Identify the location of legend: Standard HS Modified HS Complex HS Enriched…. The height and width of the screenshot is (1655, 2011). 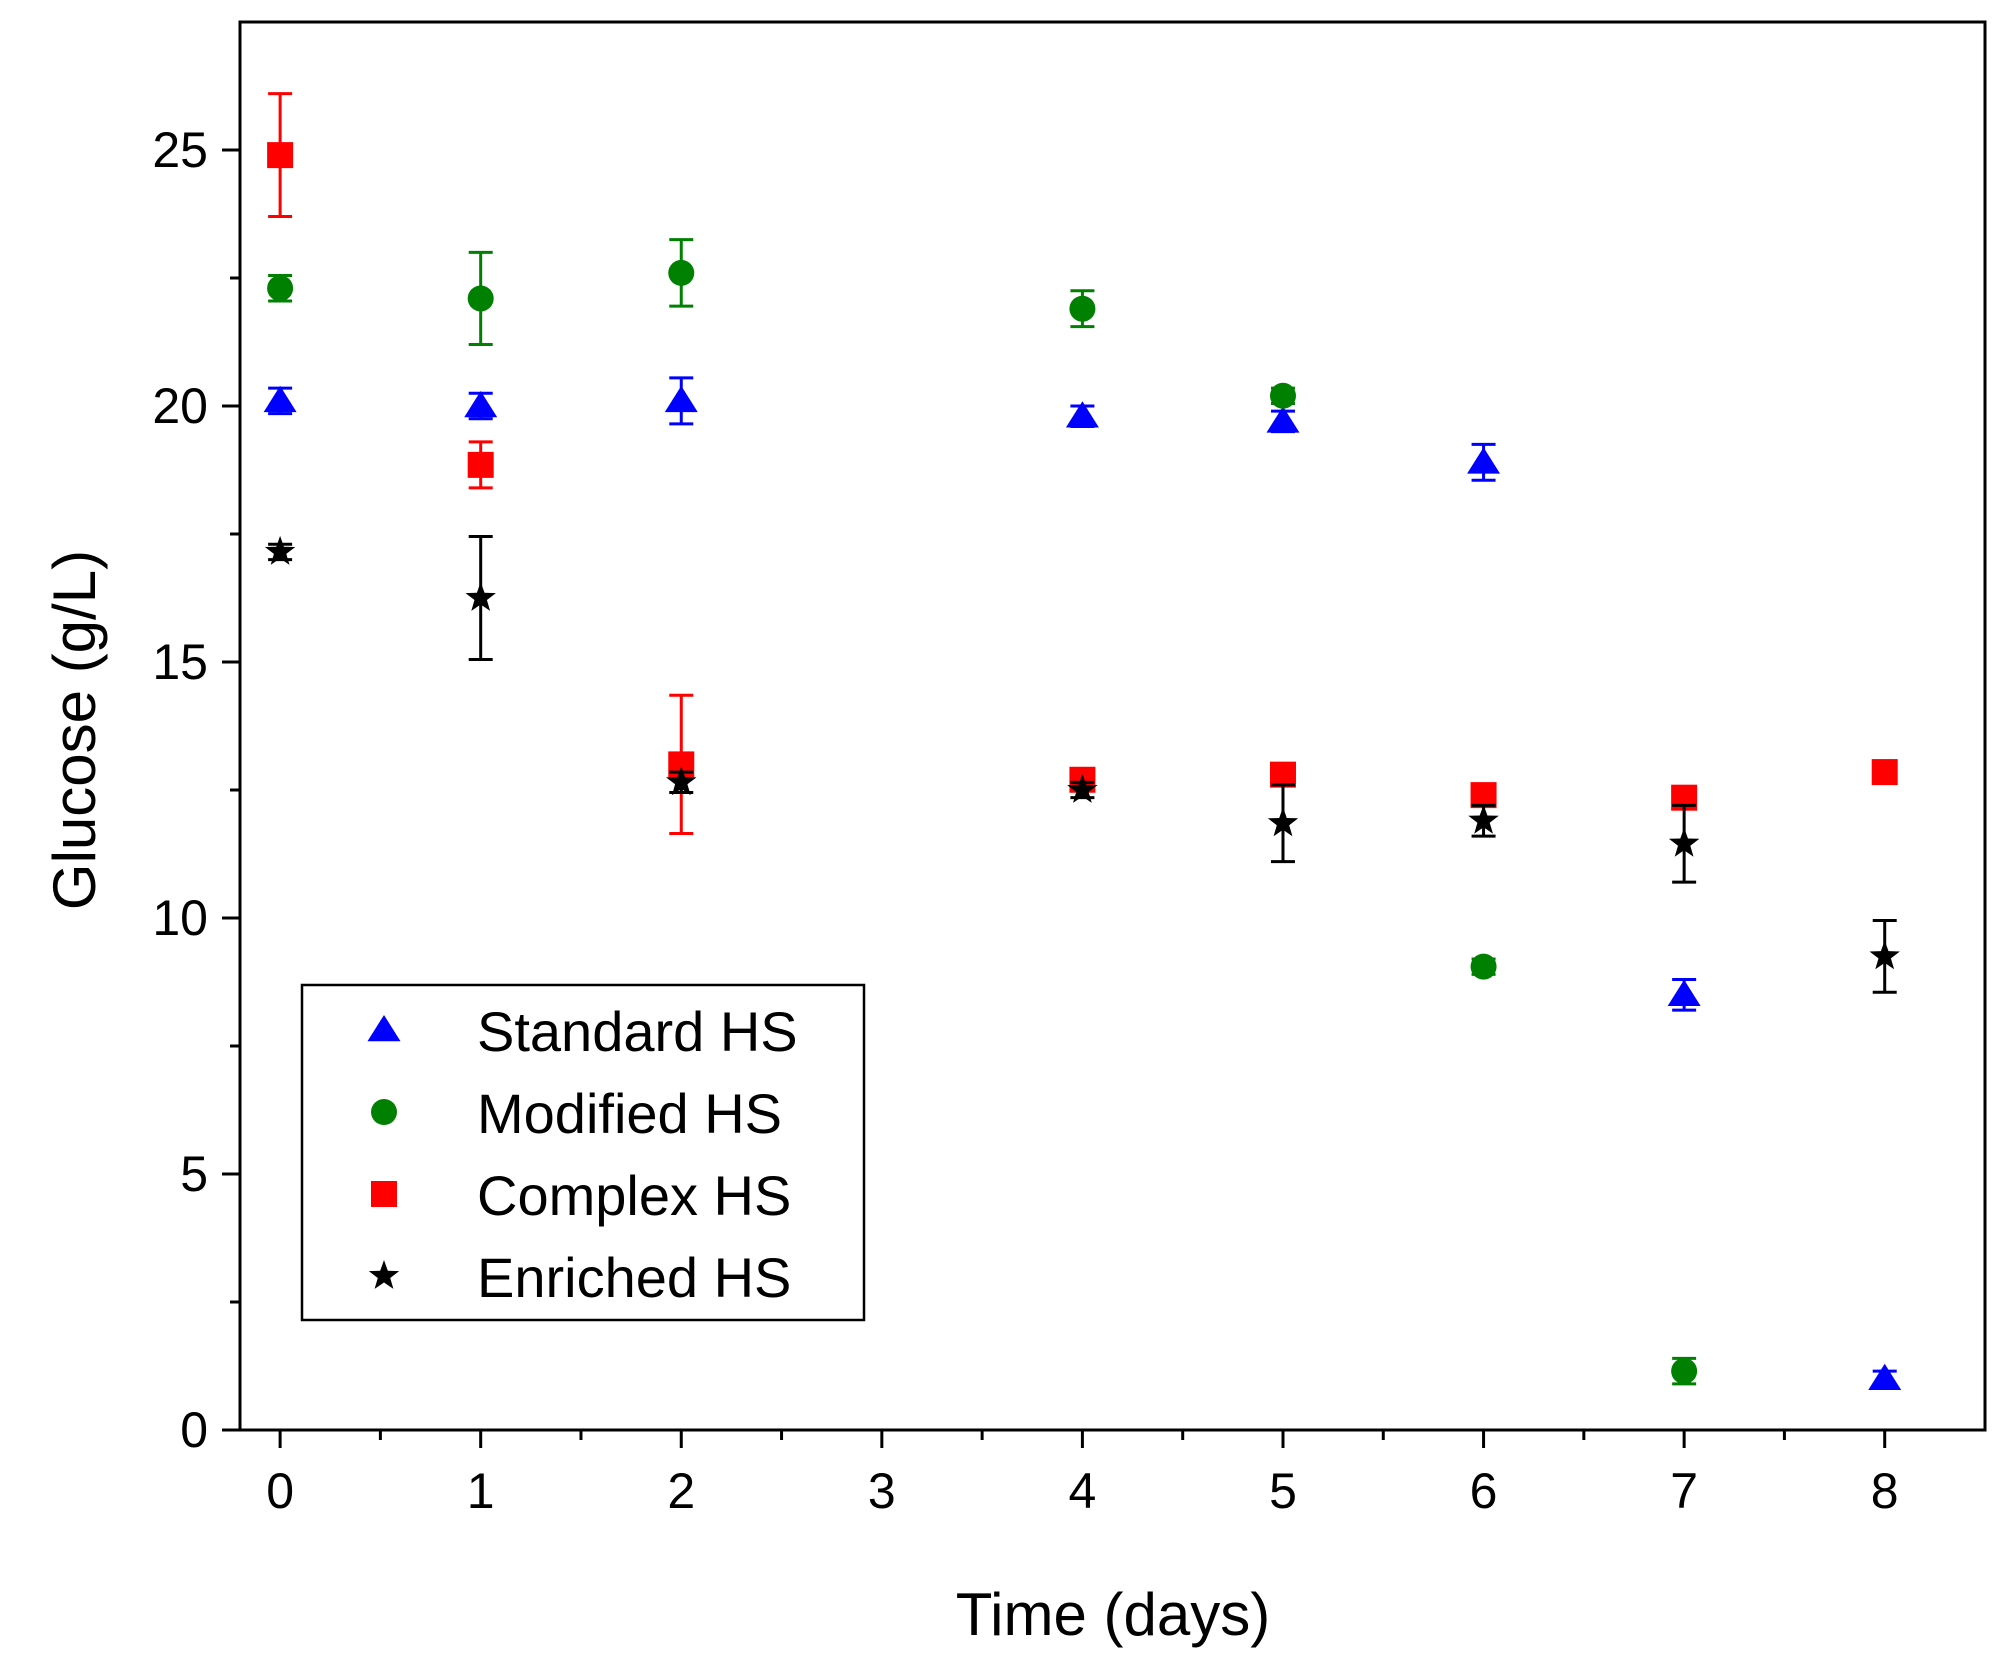
(583, 1152).